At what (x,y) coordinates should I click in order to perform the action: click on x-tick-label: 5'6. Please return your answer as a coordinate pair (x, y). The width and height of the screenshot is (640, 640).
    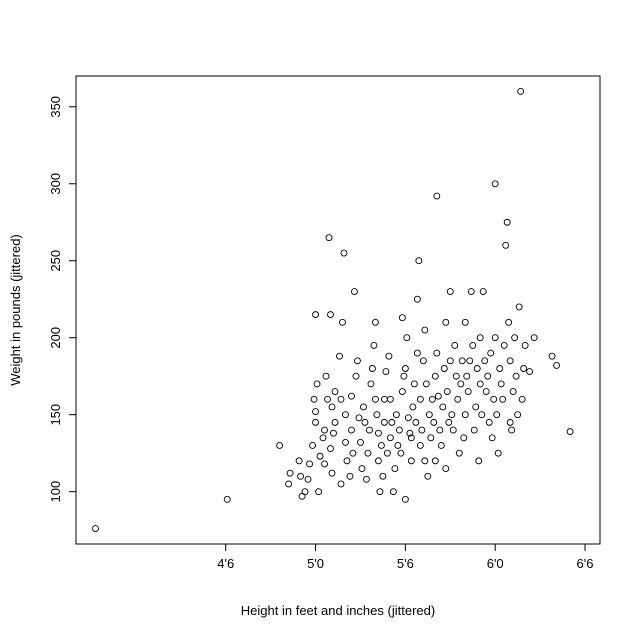
    Looking at the image, I should click on (405, 563).